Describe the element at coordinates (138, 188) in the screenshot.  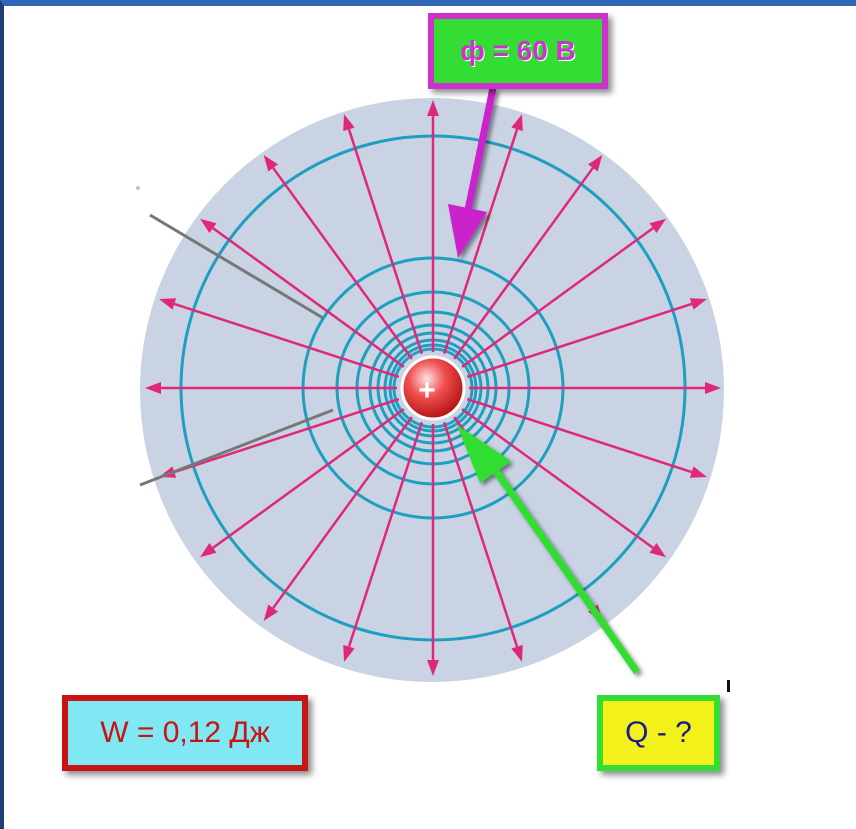
I see `artifact-dot` at that location.